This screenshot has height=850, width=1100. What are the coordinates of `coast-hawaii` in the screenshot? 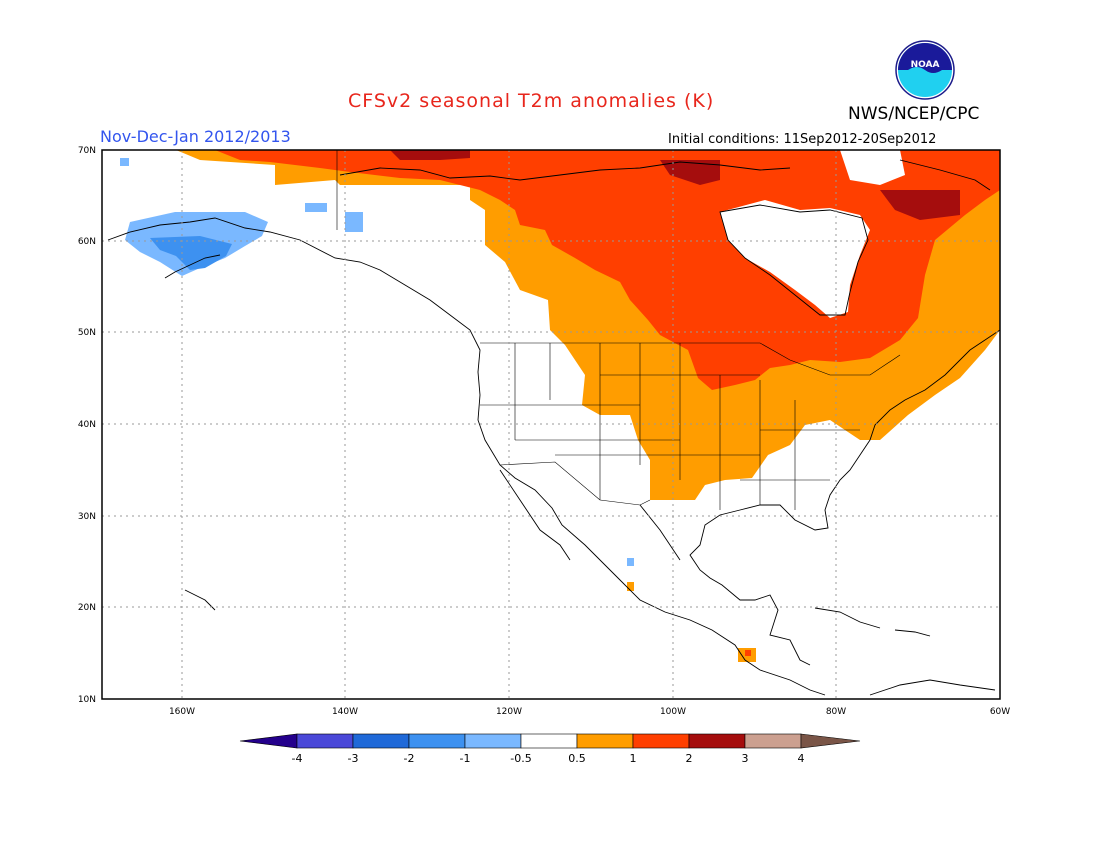 It's located at (200, 600).